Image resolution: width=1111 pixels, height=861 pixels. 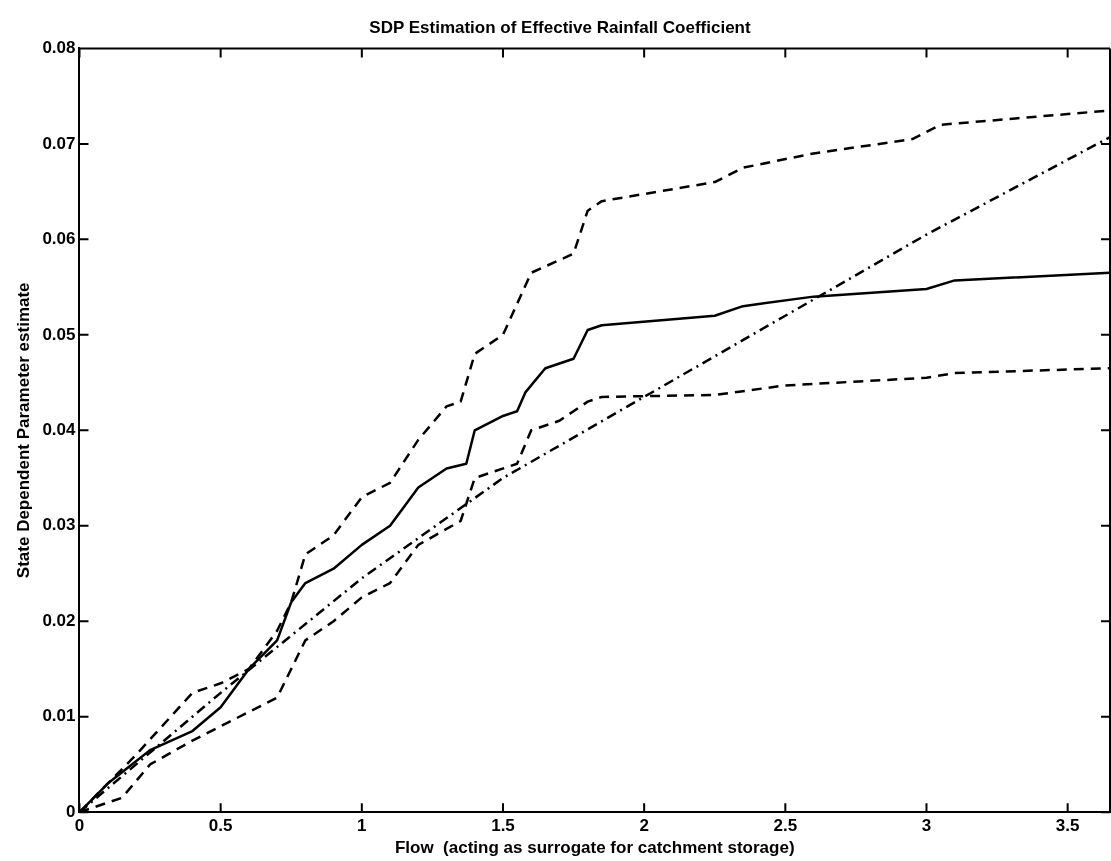 I want to click on y-tick-label: 0.03, so click(x=59, y=525).